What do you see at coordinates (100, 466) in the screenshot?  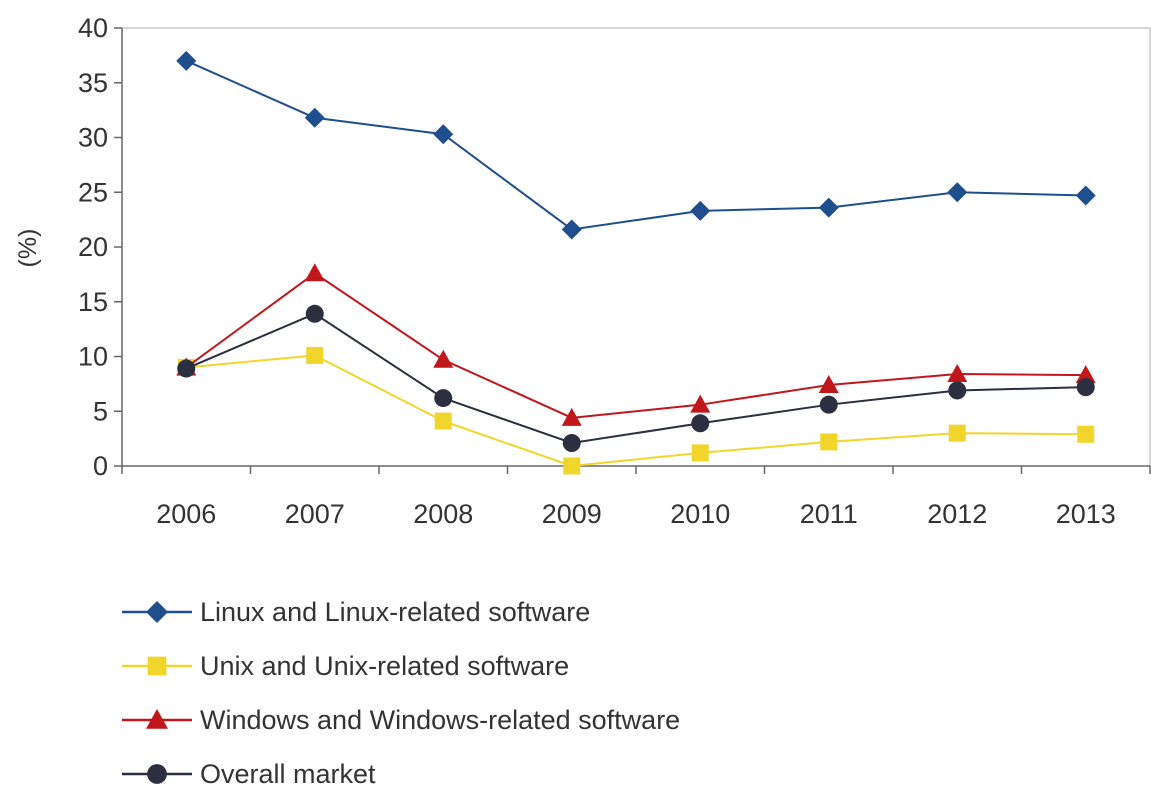 I see `y-tick-label: 0` at bounding box center [100, 466].